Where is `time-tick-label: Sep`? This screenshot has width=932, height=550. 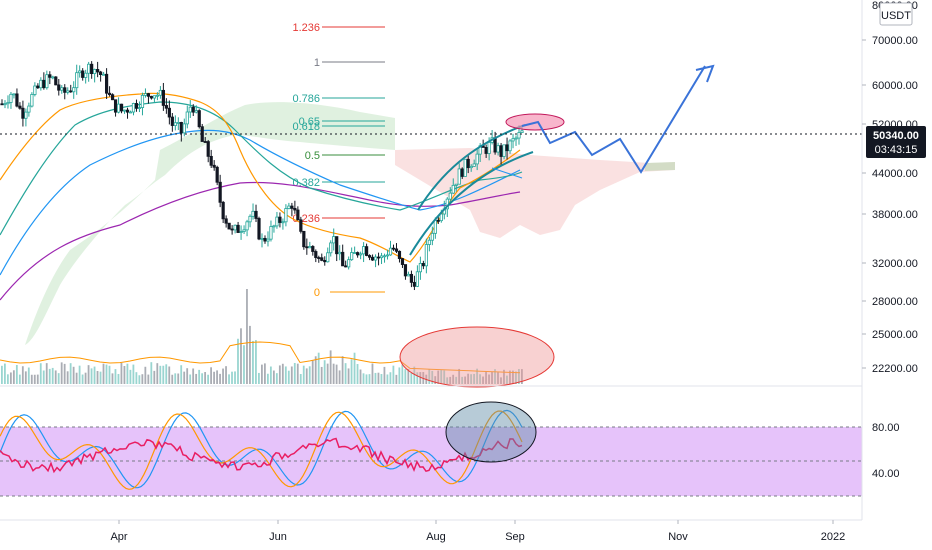 time-tick-label: Sep is located at coordinates (515, 537).